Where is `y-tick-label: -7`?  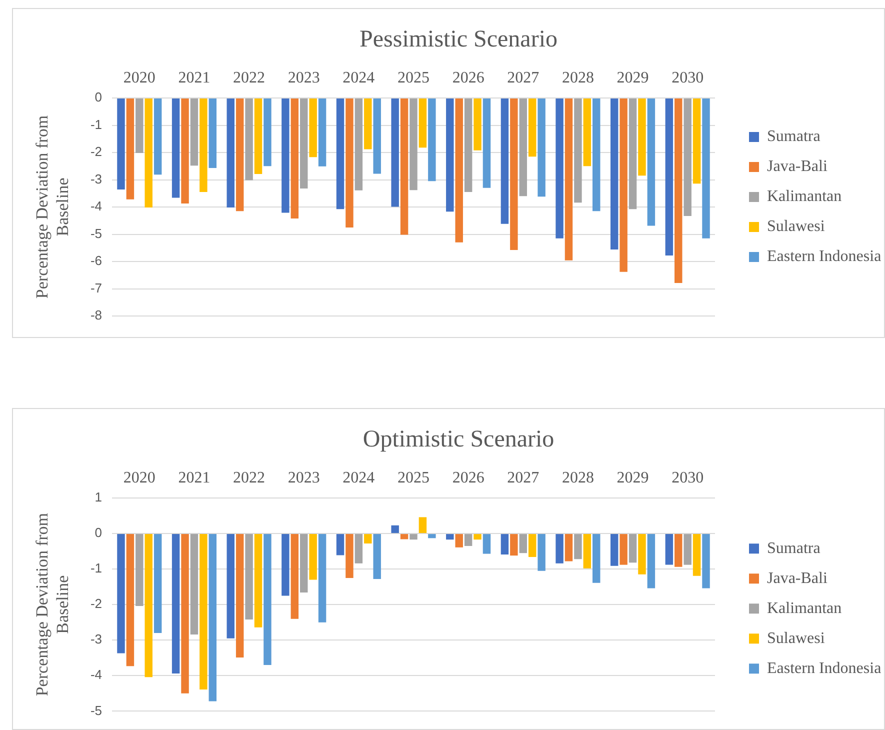 y-tick-label: -7 is located at coordinates (96, 288).